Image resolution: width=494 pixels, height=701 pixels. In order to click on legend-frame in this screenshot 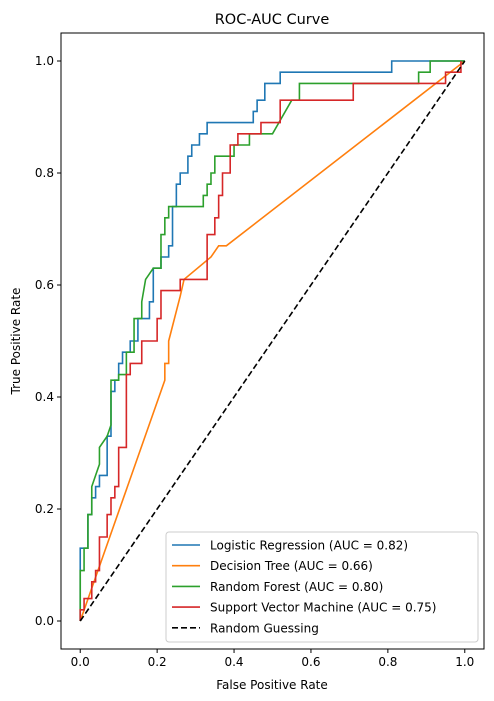, I will do `click(322, 587)`.